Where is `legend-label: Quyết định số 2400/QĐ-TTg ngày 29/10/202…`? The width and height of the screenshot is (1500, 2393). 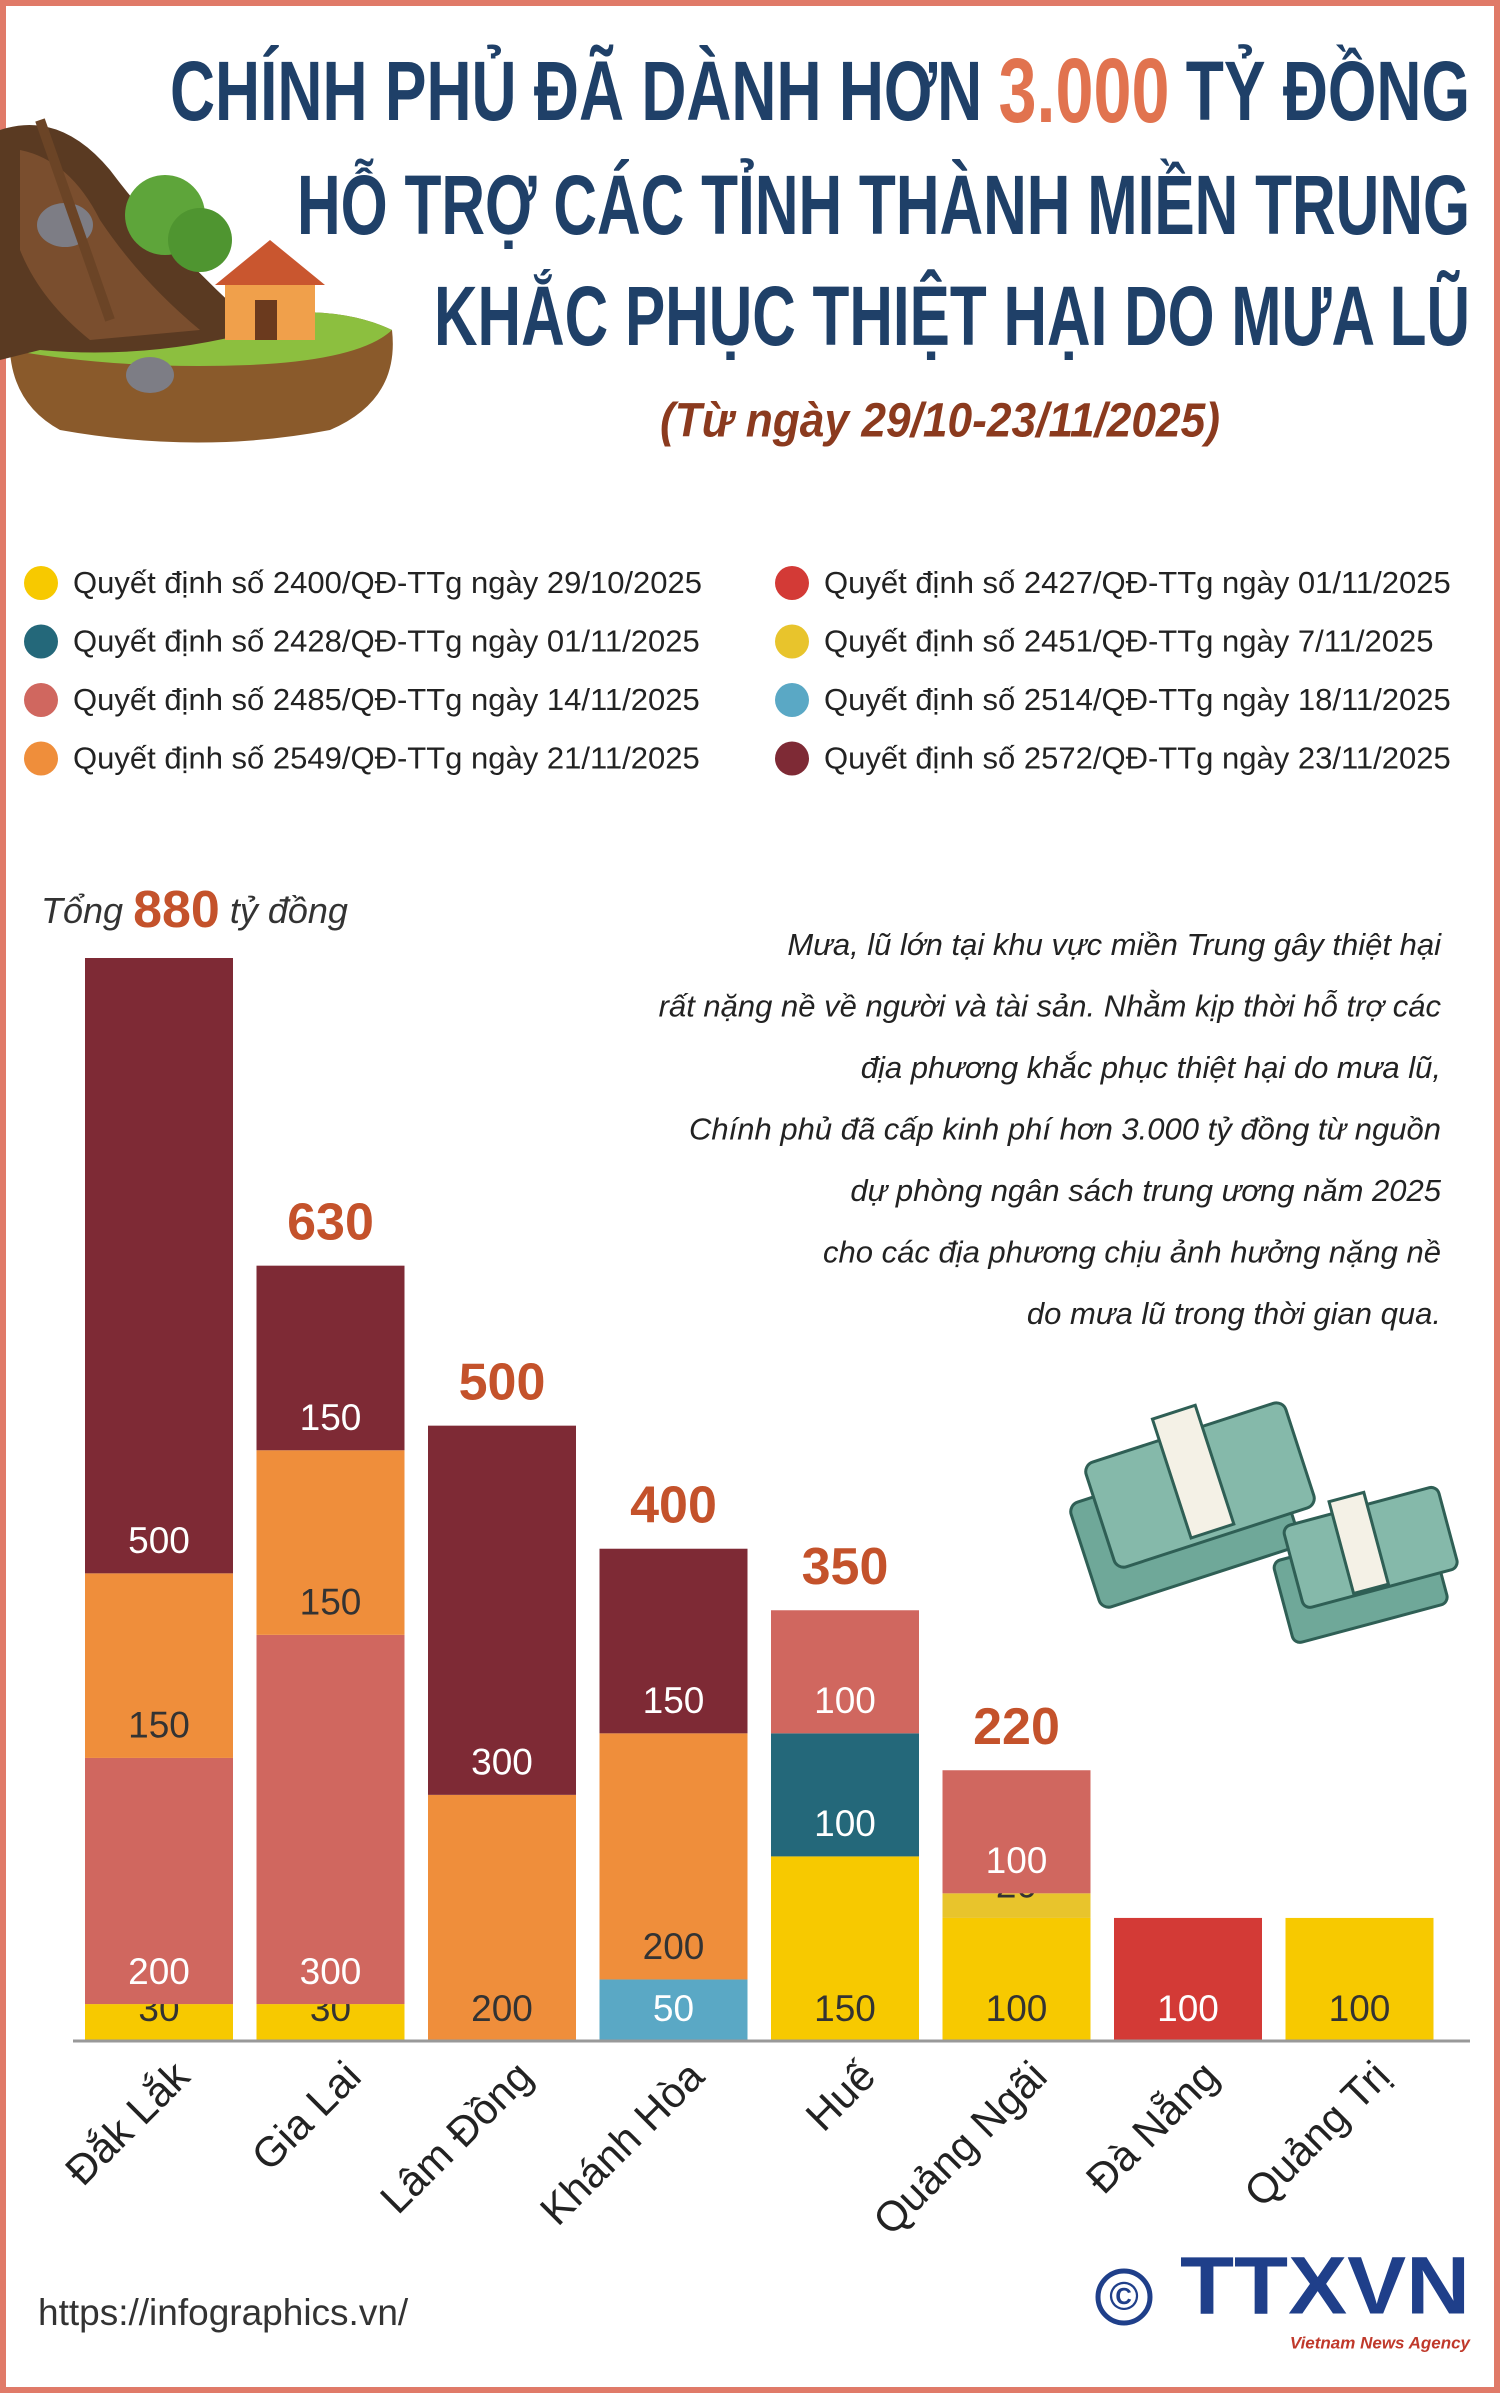 legend-label: Quyết định số 2400/QĐ-TTg ngày 29/10/202… is located at coordinates (387, 582).